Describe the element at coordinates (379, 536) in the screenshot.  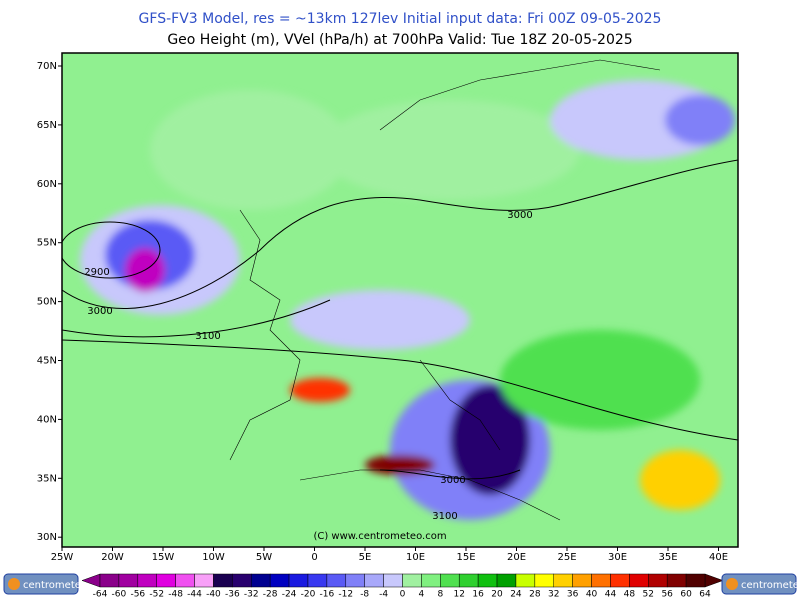
I see `credit: (C) www.centrometeo.com` at that location.